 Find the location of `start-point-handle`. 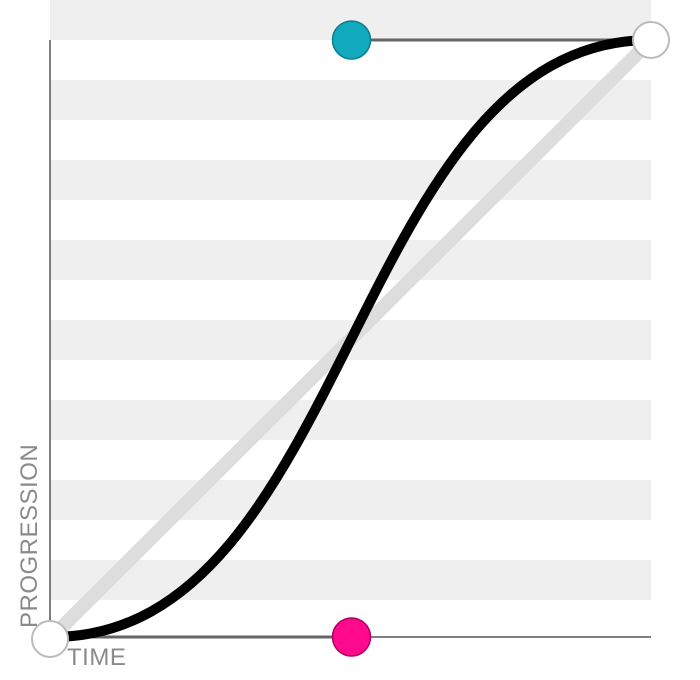

start-point-handle is located at coordinates (50, 639).